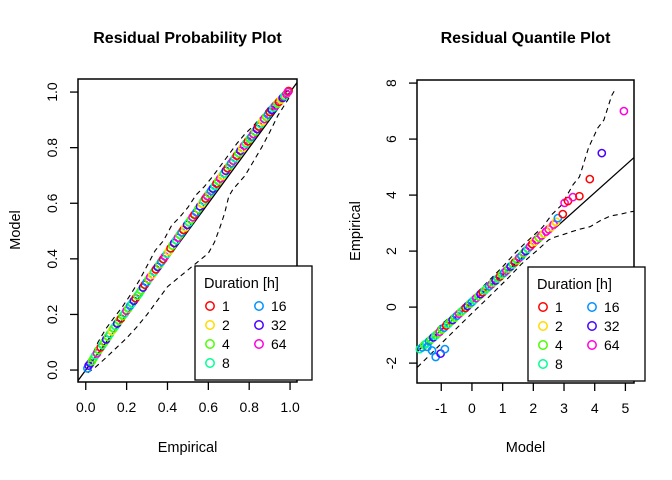  What do you see at coordinates (525, 448) in the screenshot?
I see `quantile-x-axis-label: Model` at bounding box center [525, 448].